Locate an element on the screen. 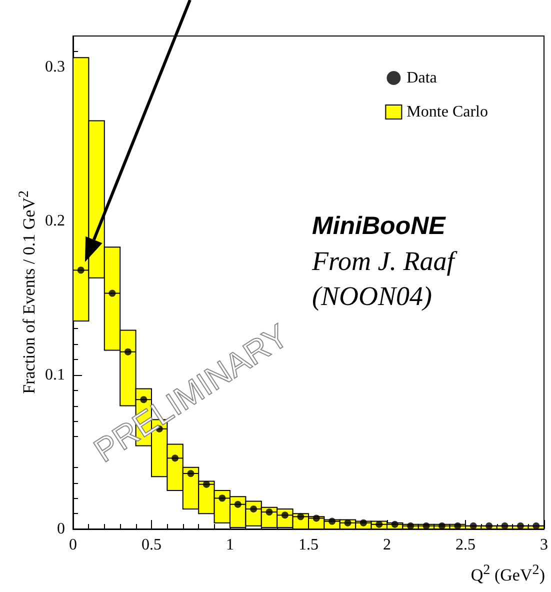 This screenshot has width=551, height=592. y-tick-label: 0.2 is located at coordinates (55, 221).